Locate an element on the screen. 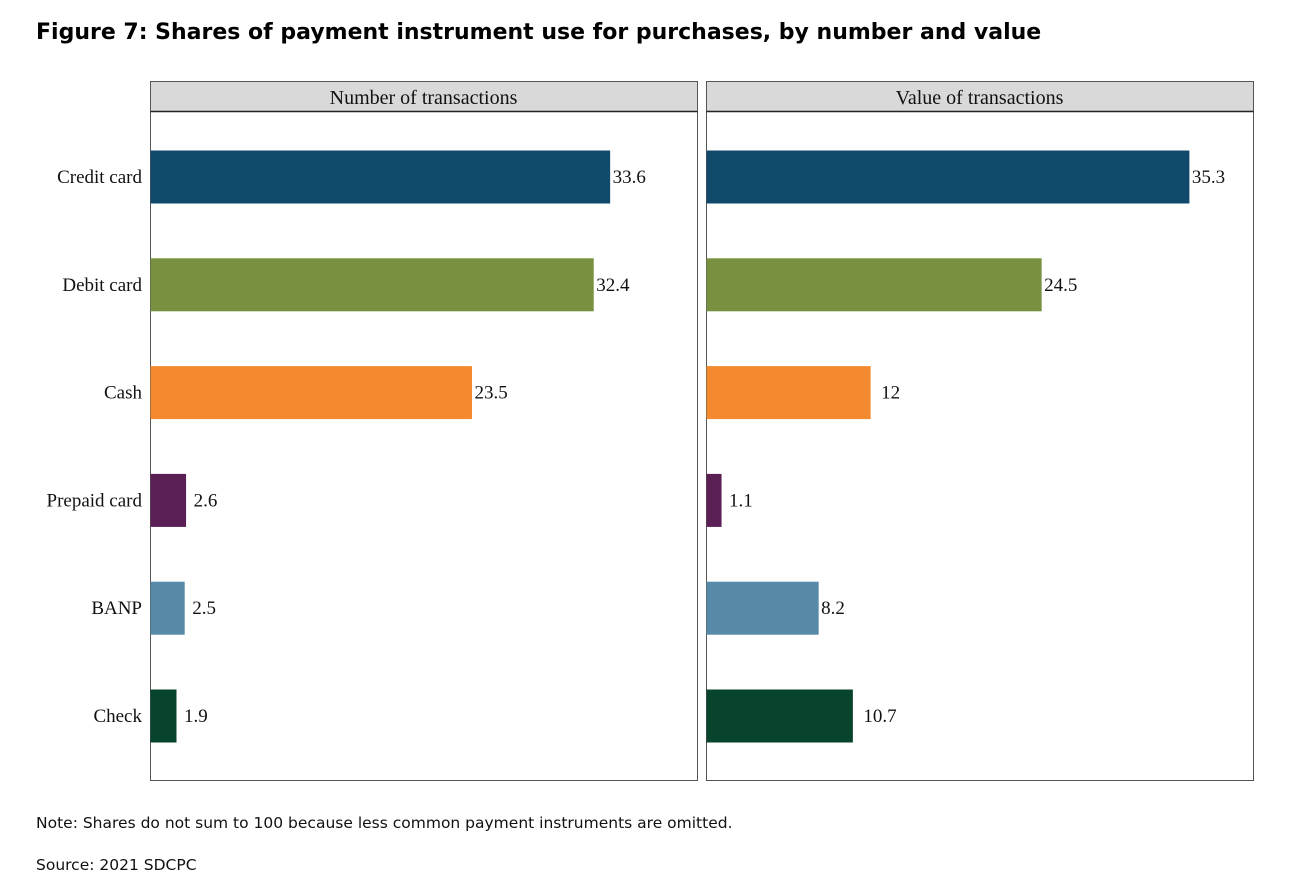 This screenshot has width=1292, height=887. panel-2-bar-check is located at coordinates (779, 716).